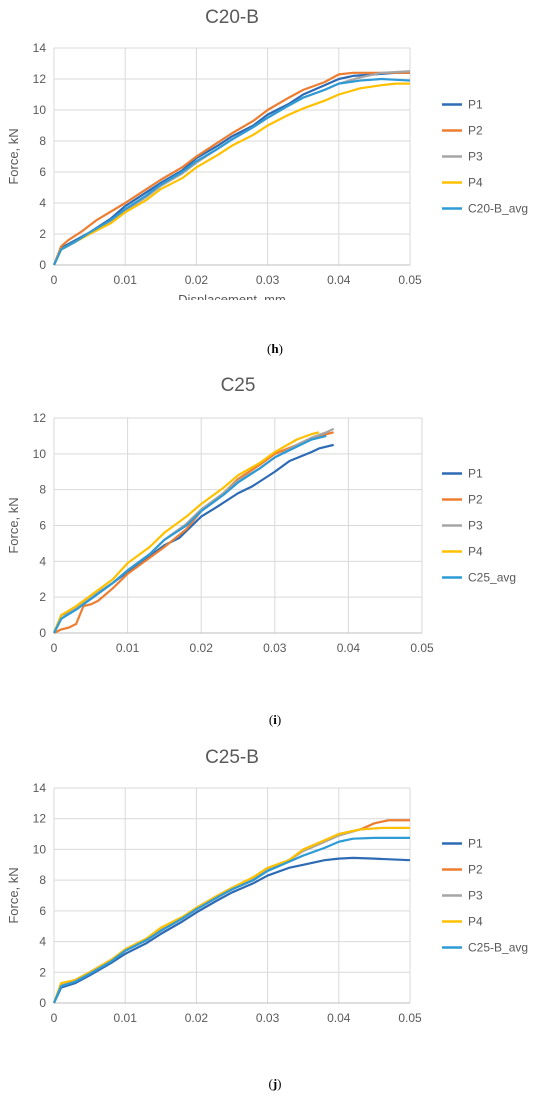 This screenshot has height=1101, width=550. What do you see at coordinates (232, 296) in the screenshot?
I see `x-axis-label: Displacement, mm` at bounding box center [232, 296].